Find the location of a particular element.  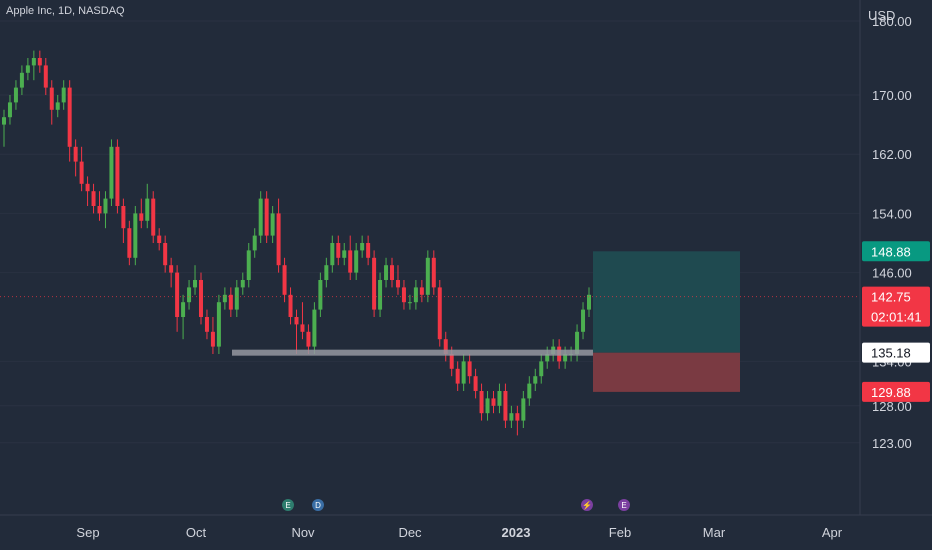

stop-loss-zone is located at coordinates (666, 372).